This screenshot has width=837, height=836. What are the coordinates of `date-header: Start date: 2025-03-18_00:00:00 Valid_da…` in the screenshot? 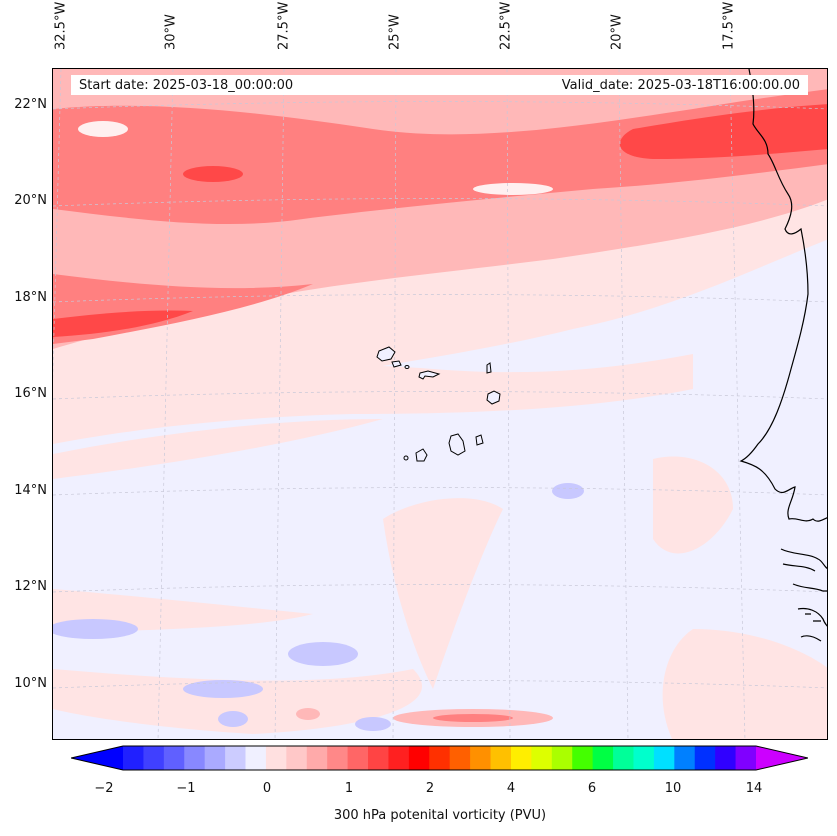 It's located at (439, 85).